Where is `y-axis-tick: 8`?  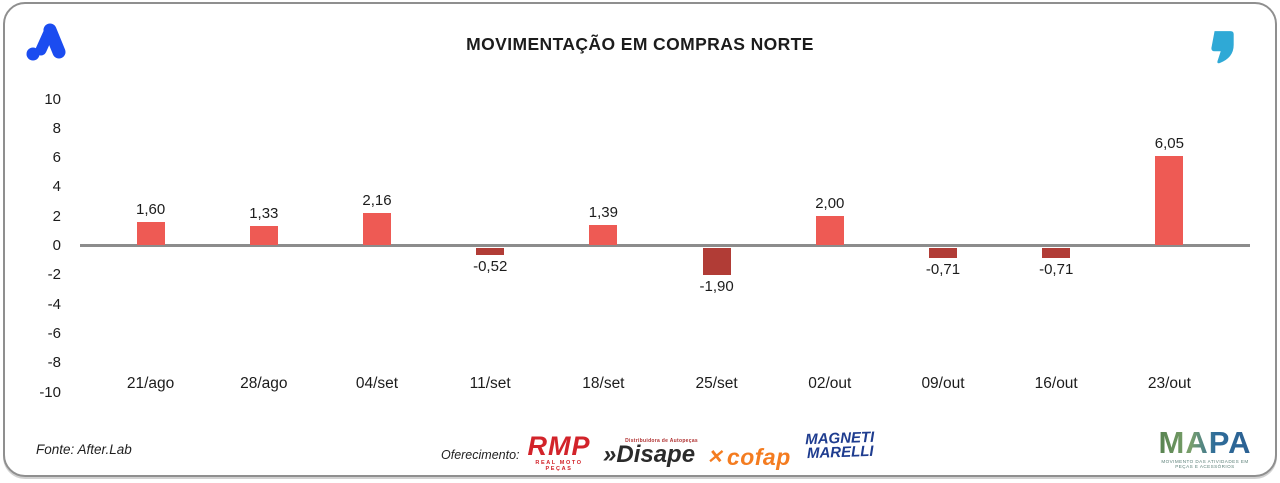 y-axis-tick: 8 is located at coordinates (56, 128).